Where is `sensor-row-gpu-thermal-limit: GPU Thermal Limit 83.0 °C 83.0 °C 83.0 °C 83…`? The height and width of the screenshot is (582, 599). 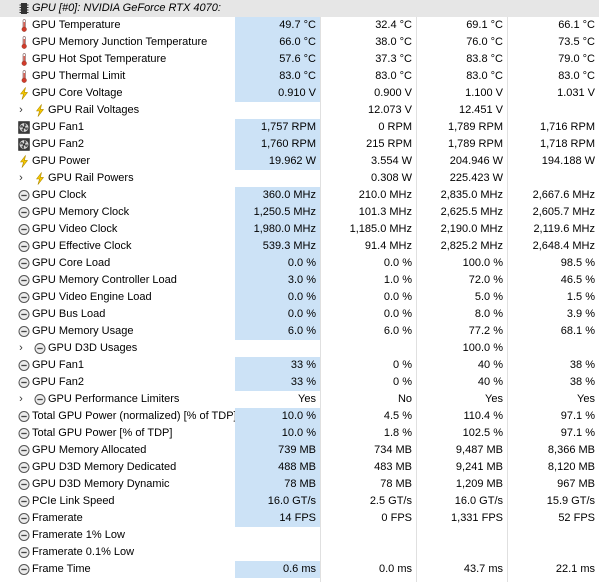
sensor-row-gpu-thermal-limit: GPU Thermal Limit 83.0 °C 83.0 °C 83.0 °C 83… is located at coordinates (299, 76).